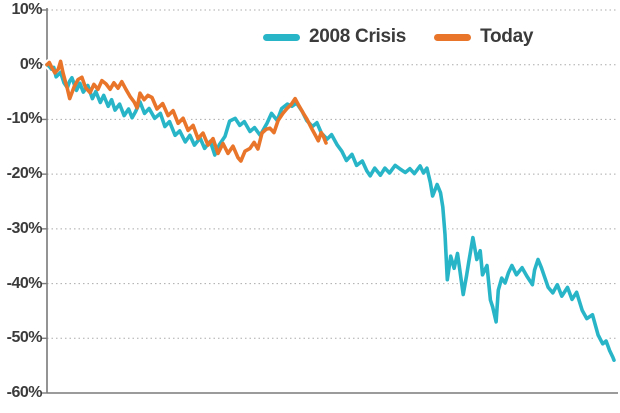 The height and width of the screenshot is (413, 620). I want to click on chart-legend: 2008 Crisis Today, so click(398, 37).